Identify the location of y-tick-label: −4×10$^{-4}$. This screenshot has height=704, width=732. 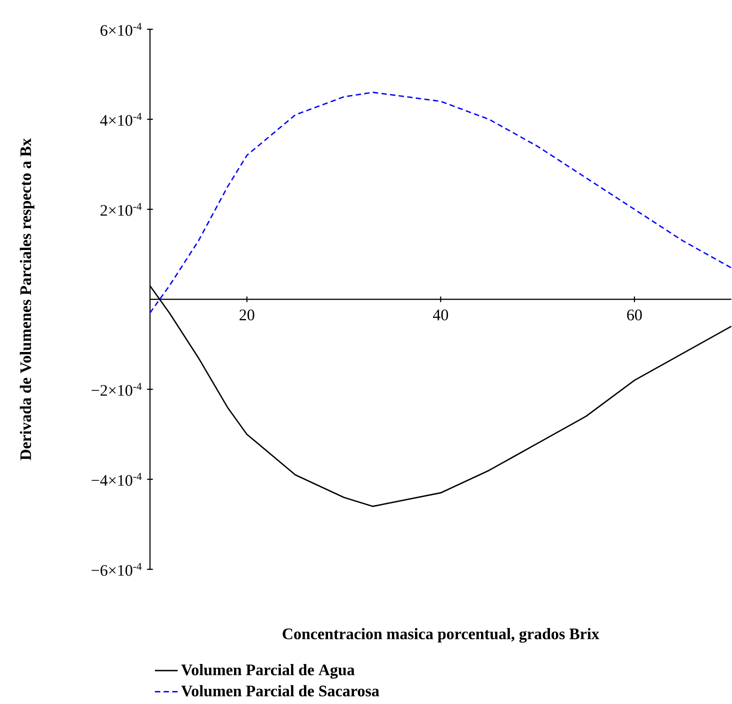
(117, 479).